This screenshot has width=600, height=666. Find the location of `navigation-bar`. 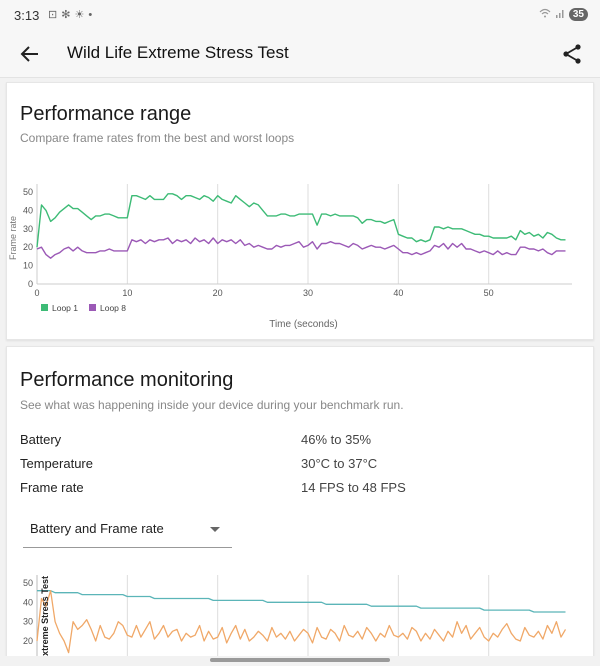

navigation-bar is located at coordinates (300, 661).